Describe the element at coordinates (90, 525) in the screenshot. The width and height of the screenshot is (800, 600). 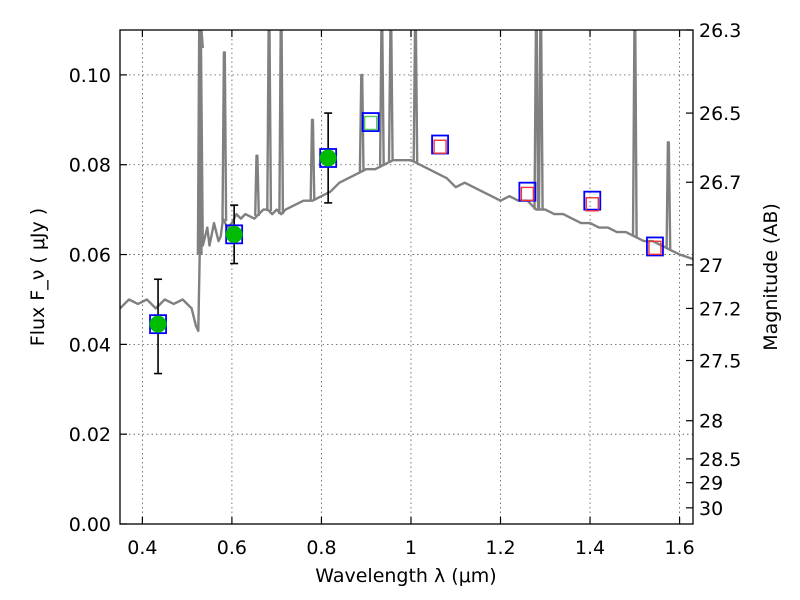
I see `y-tick-label: 0.00` at that location.